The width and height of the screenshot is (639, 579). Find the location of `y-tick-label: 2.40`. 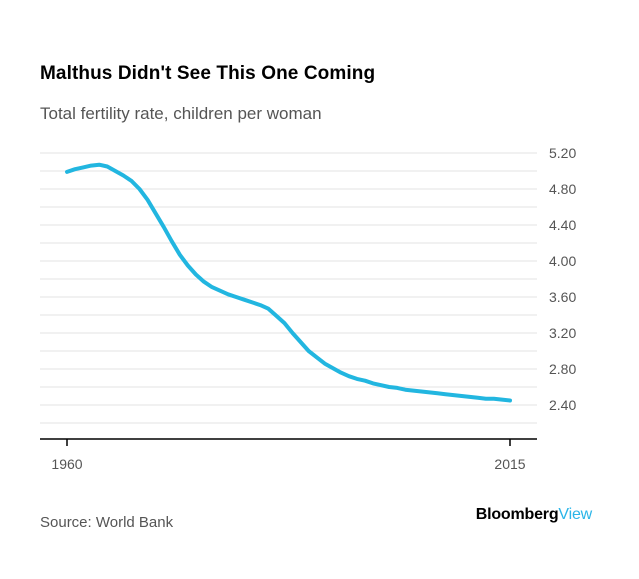

y-tick-label: 2.40 is located at coordinates (562, 405).